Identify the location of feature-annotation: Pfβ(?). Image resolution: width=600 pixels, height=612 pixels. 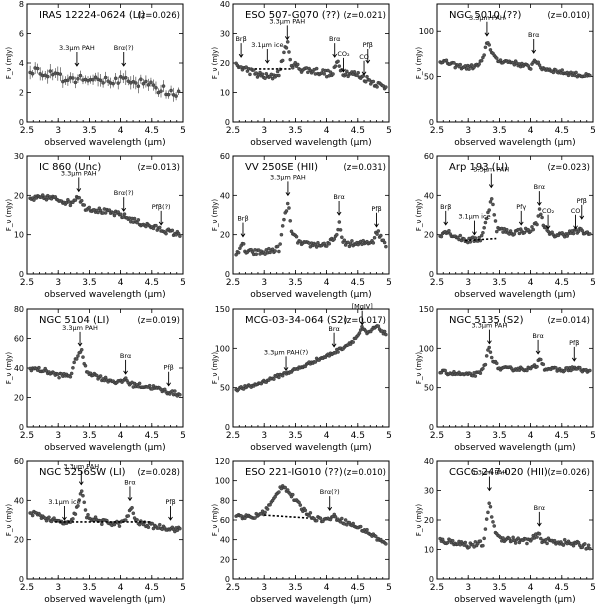
(161, 207).